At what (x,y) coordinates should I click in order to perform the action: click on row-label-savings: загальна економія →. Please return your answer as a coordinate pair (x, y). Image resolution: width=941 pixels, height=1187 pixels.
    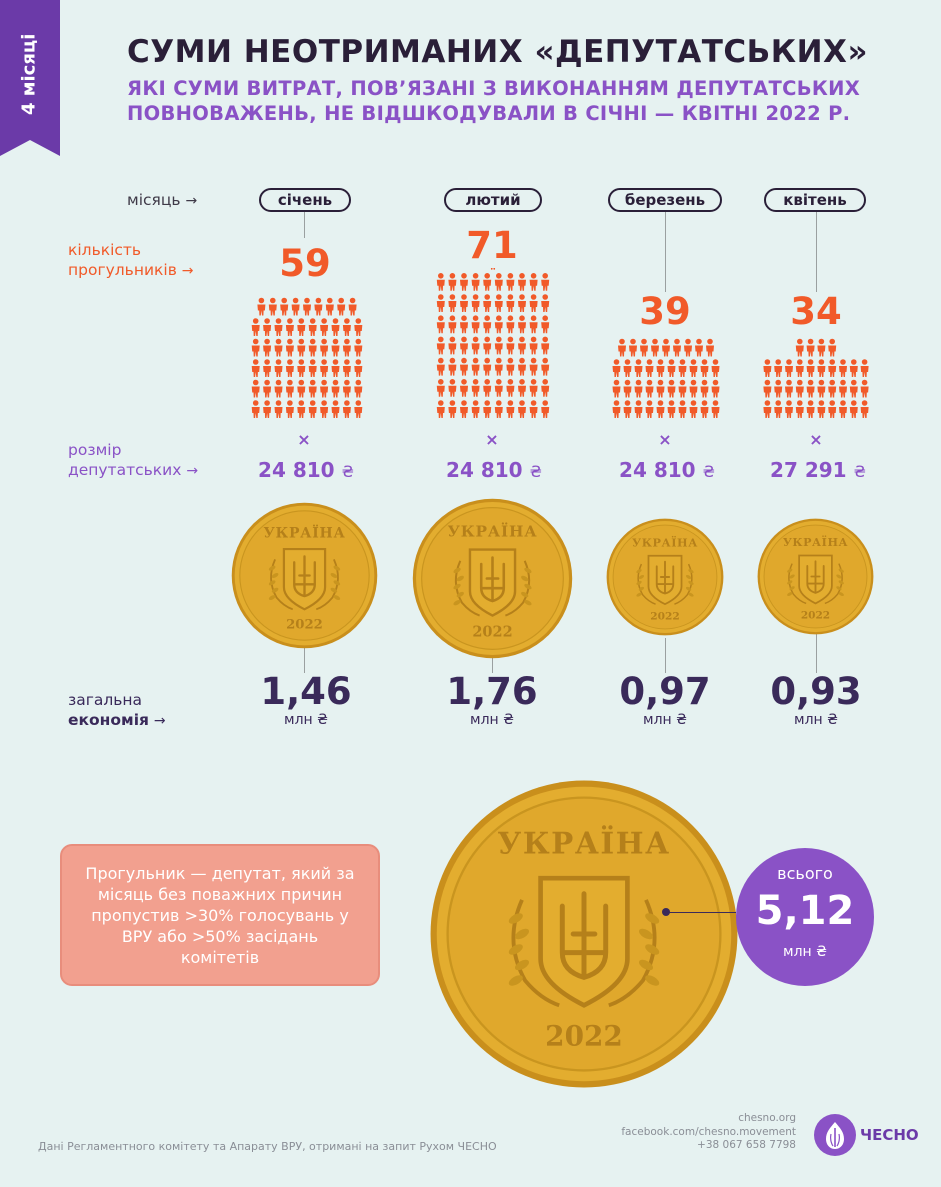
    Looking at the image, I should click on (117, 710).